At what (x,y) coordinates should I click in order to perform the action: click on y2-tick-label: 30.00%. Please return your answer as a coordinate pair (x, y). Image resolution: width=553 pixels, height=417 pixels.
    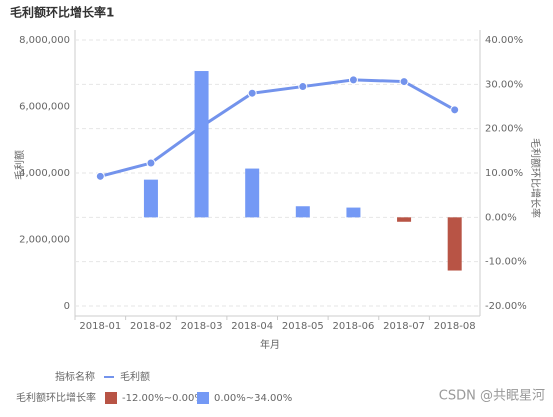
    Looking at the image, I should click on (504, 84).